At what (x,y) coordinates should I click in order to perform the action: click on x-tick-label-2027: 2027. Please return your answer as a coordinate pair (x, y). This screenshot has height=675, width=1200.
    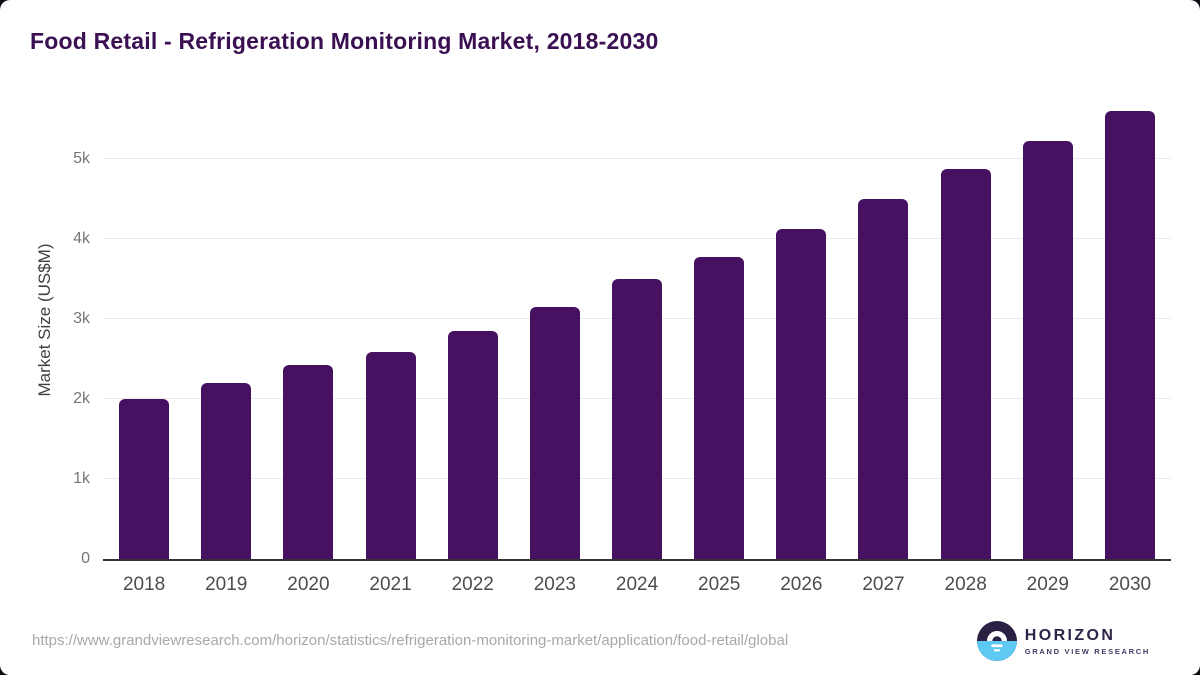
    Looking at the image, I should click on (883, 584).